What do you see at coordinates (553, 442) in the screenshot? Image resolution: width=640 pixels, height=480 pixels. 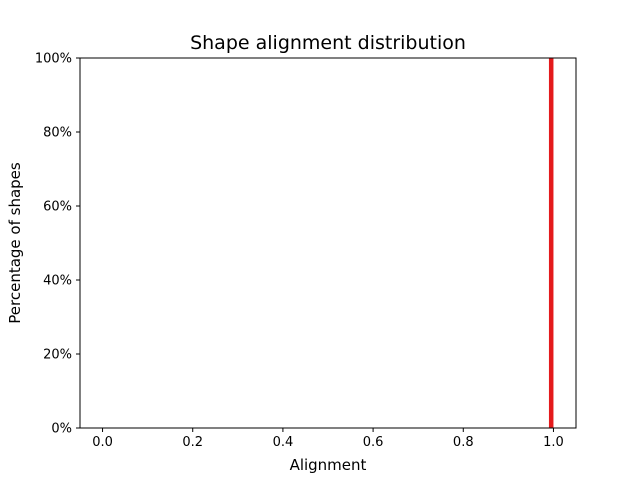 I see `x-tick-label: 1.0` at bounding box center [553, 442].